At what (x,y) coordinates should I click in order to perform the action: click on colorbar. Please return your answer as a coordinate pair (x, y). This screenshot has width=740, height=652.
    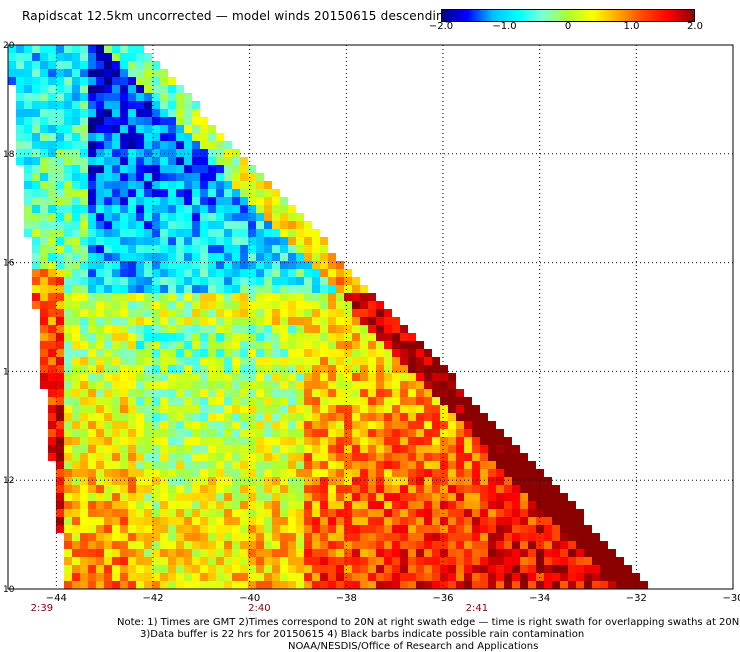
    Looking at the image, I should click on (568, 15).